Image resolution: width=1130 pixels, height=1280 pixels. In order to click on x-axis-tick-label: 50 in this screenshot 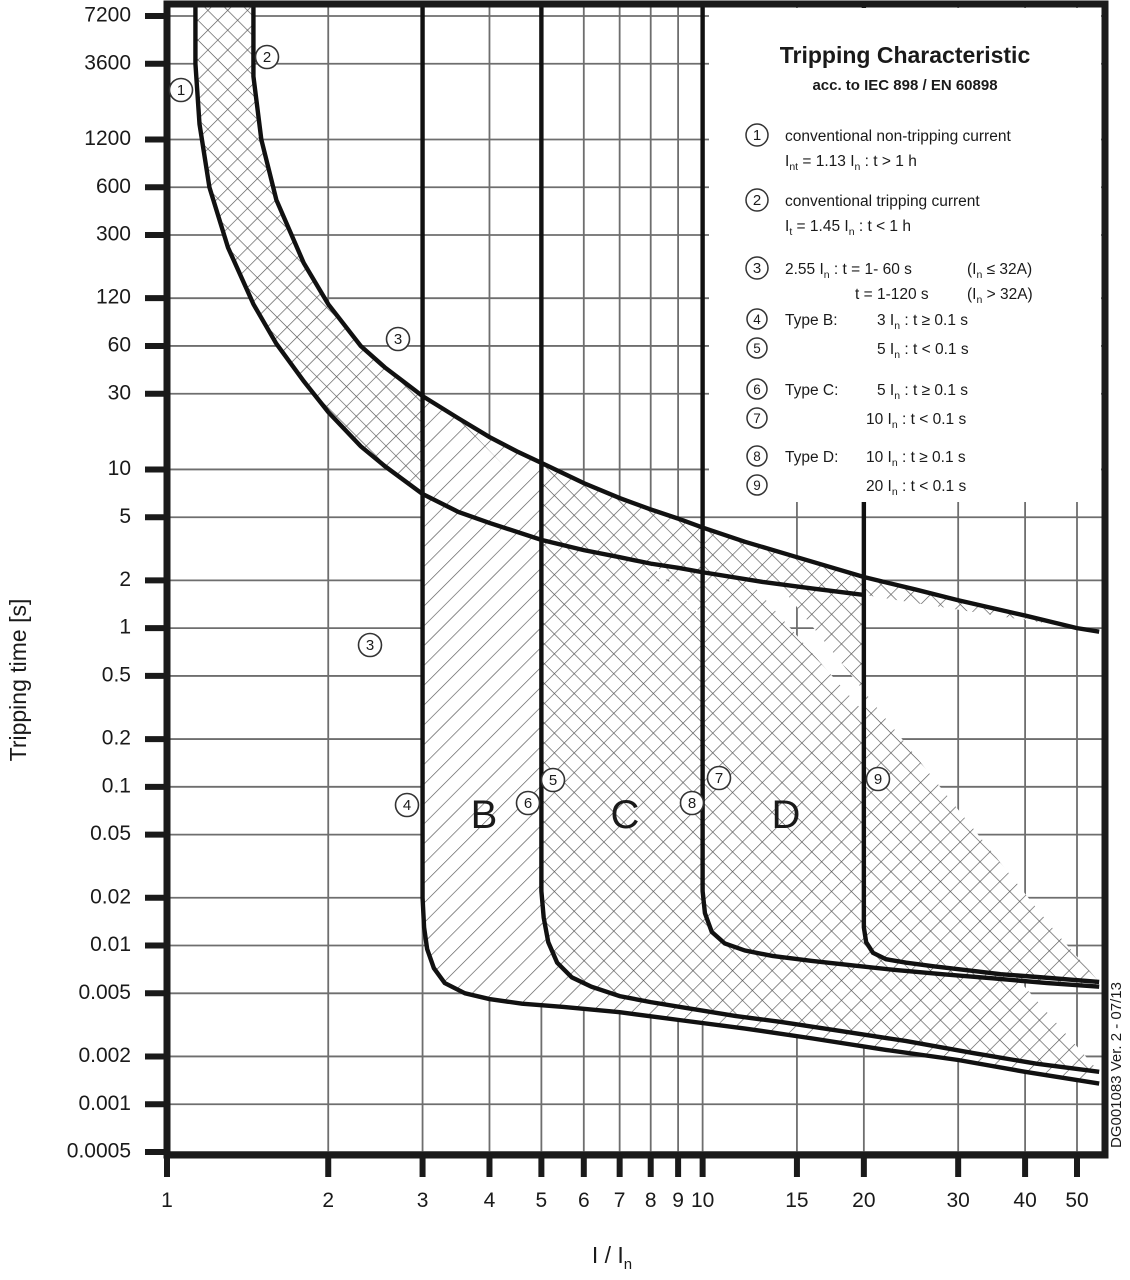, I will do `click(1076, 1200)`.